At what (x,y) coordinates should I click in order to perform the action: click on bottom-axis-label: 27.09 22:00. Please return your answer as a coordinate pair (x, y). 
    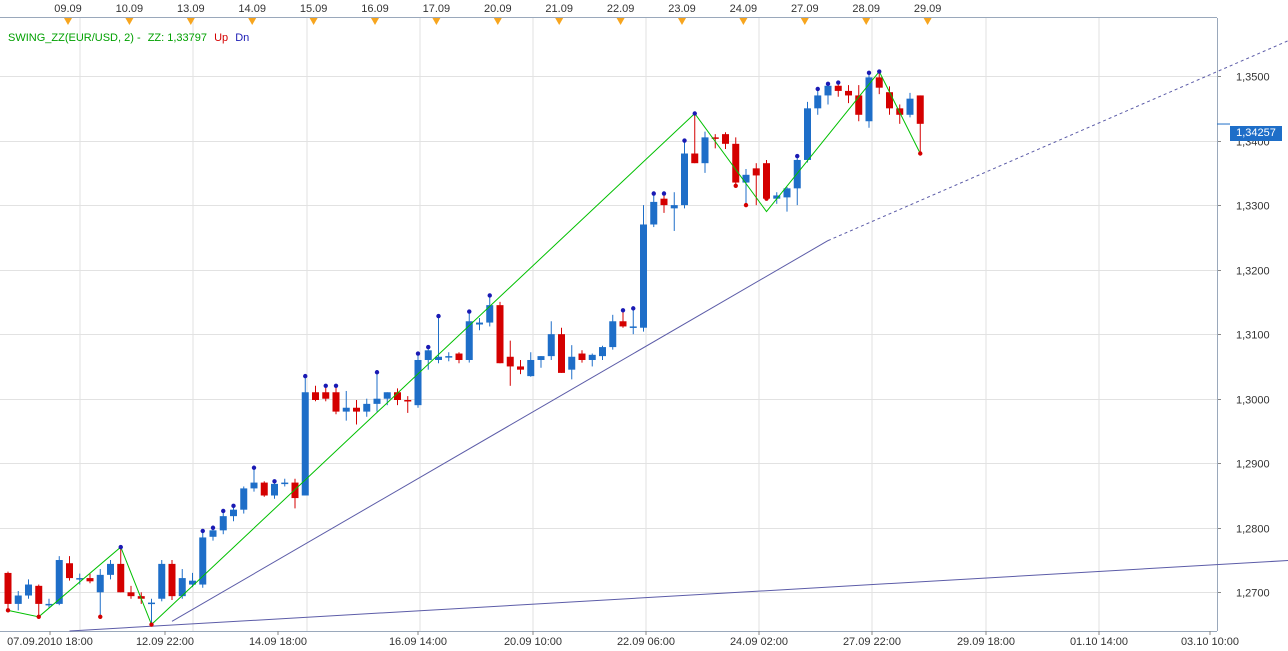
    Looking at the image, I should click on (872, 642).